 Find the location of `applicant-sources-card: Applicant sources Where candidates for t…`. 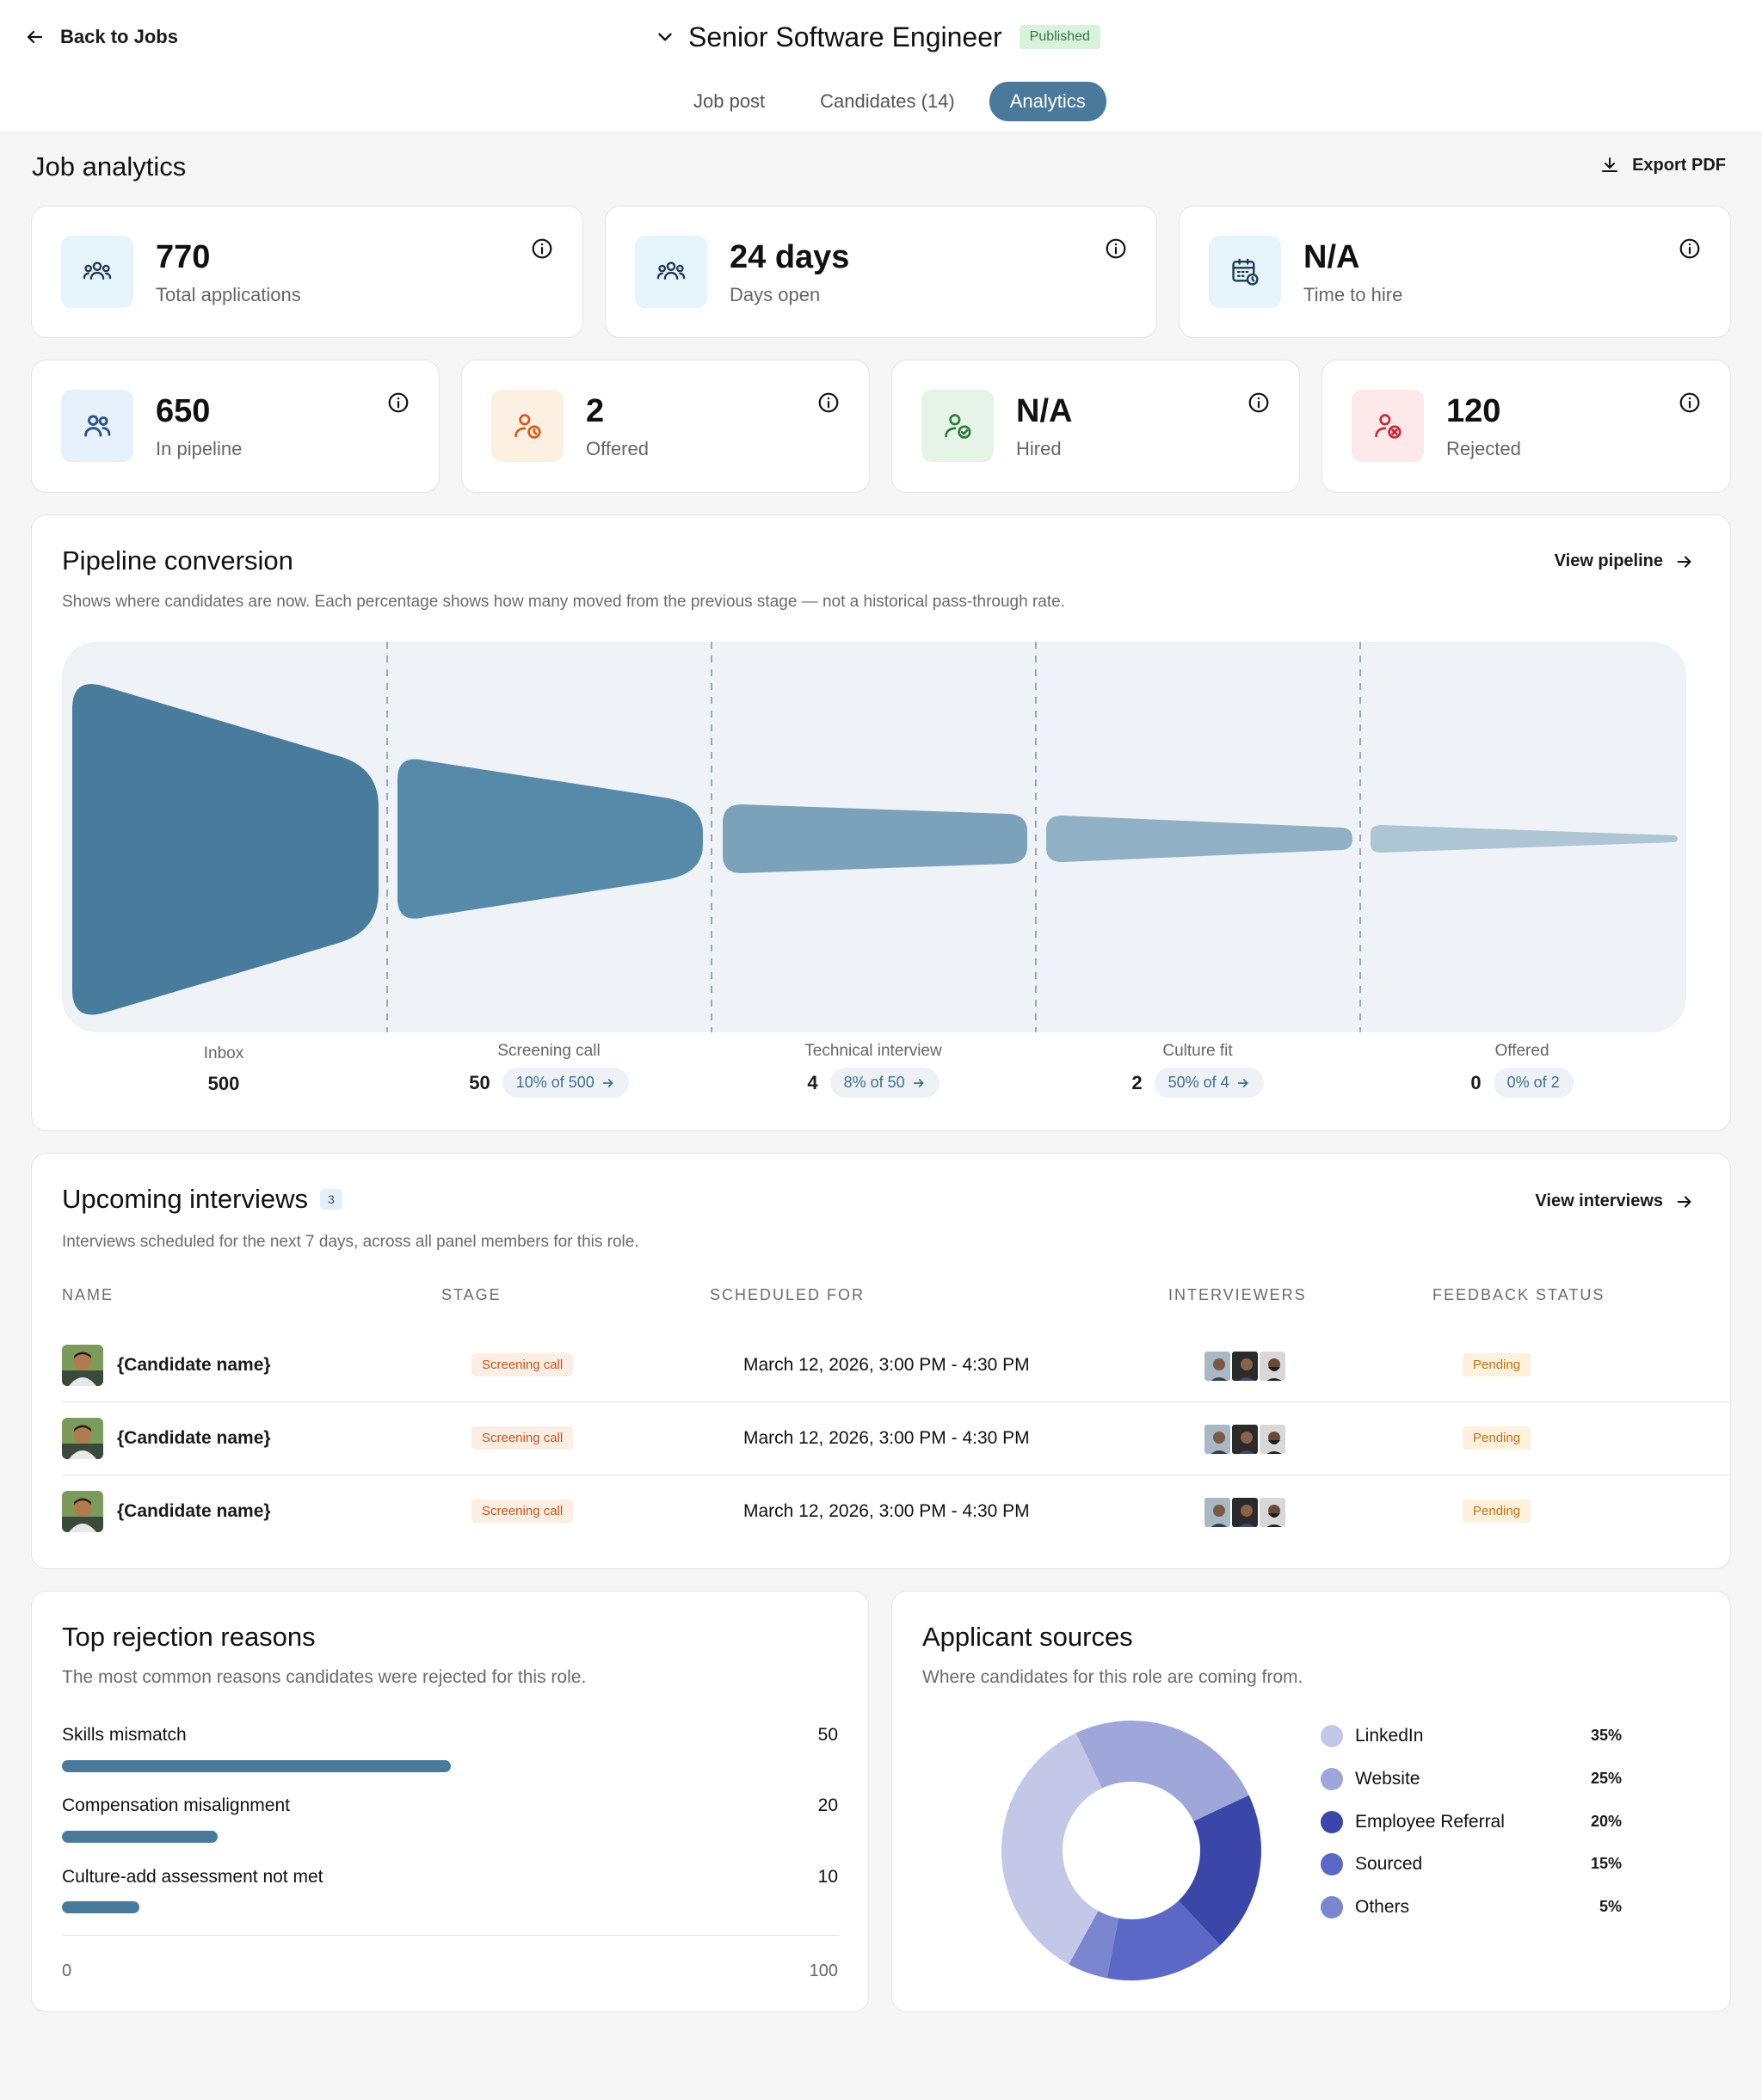

applicant-sources-card: Applicant sources Where candidates for t… is located at coordinates (1311, 1801).